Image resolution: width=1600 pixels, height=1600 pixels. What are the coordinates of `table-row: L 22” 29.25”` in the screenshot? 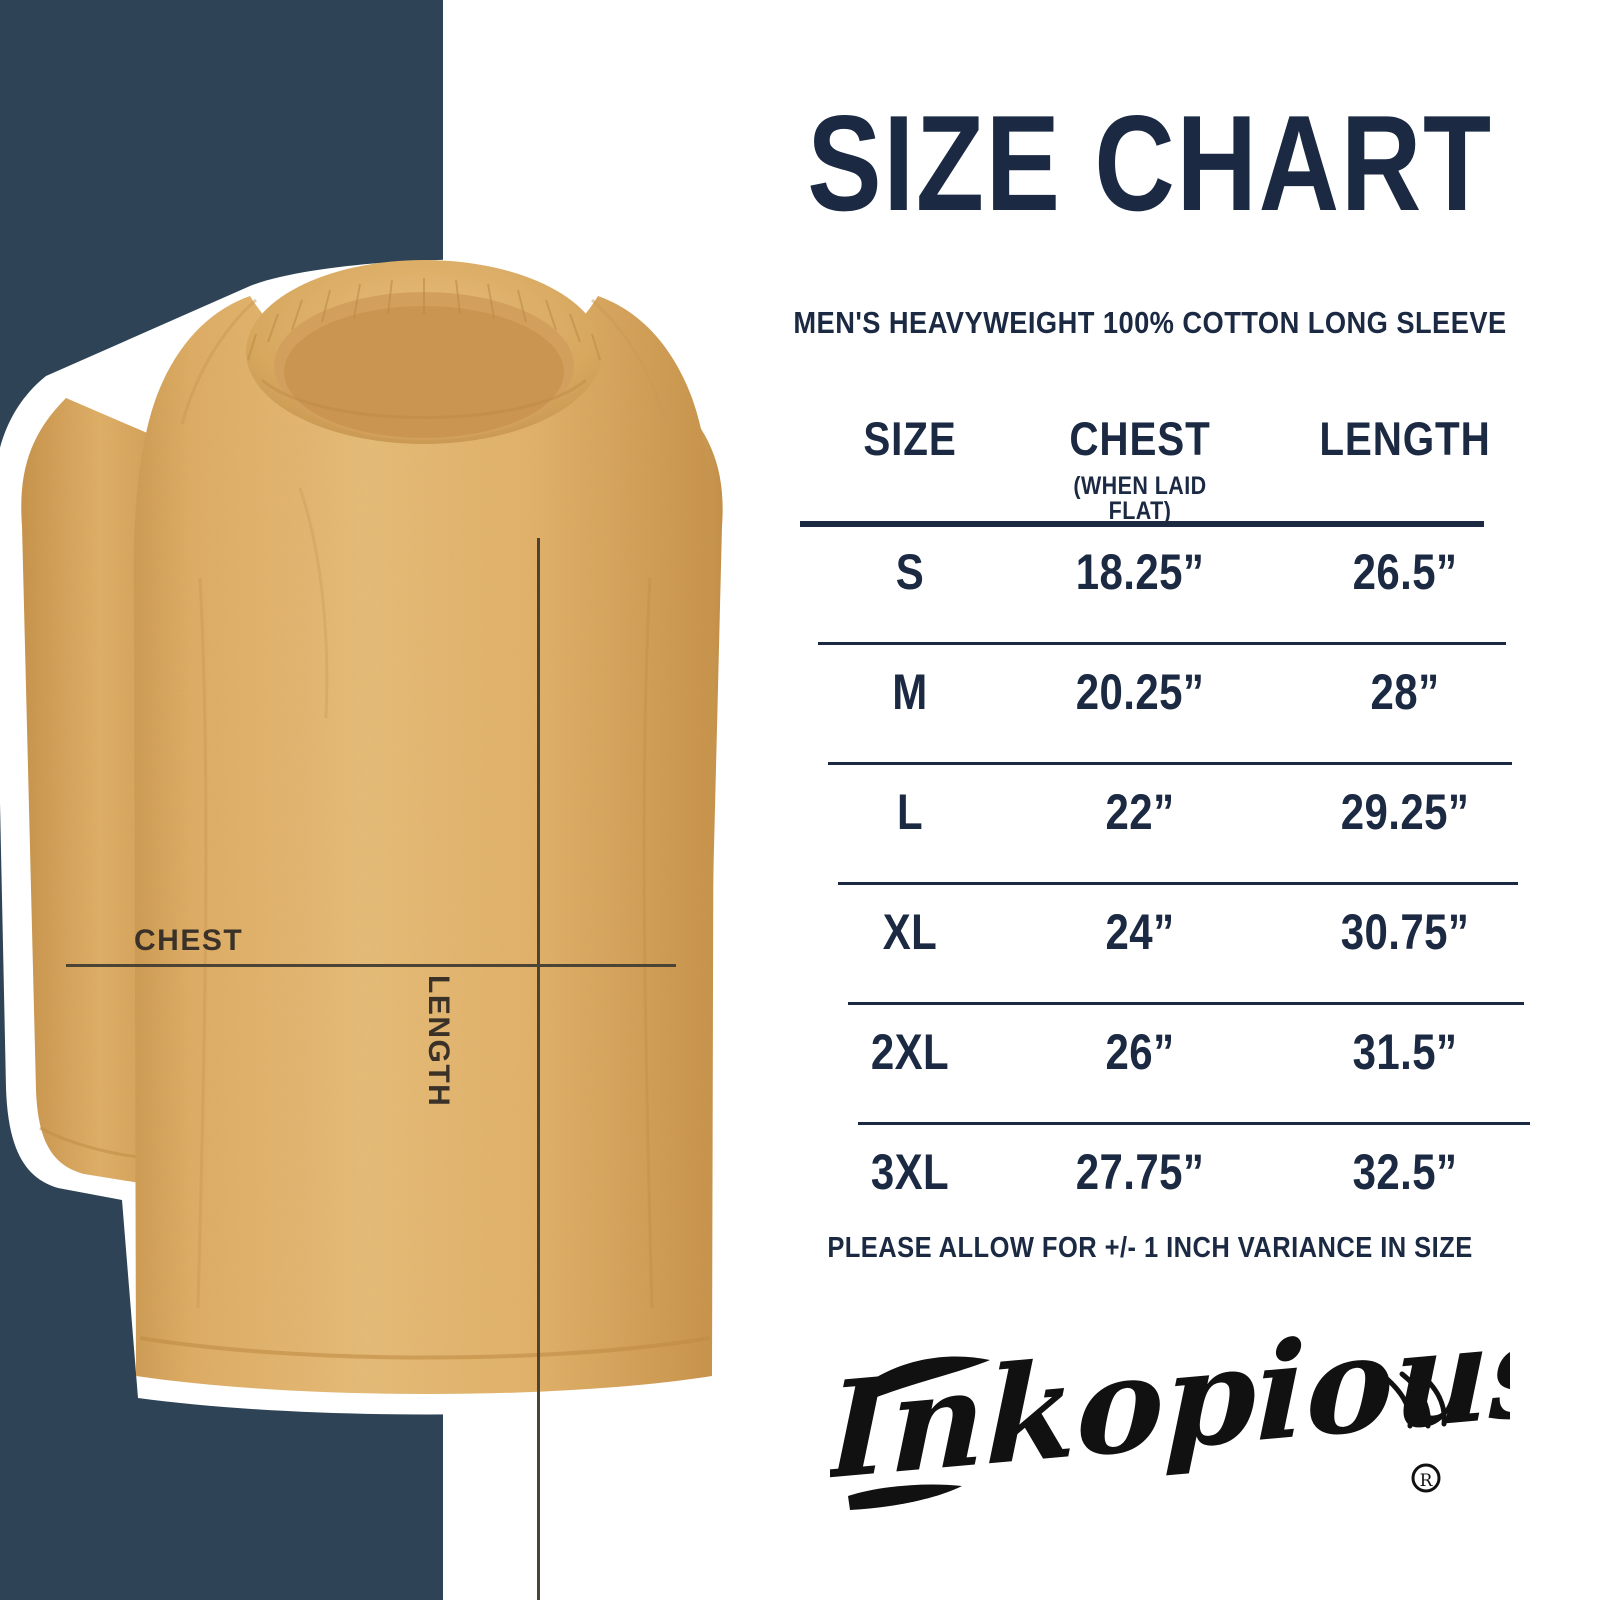 It's located at (1200, 825).